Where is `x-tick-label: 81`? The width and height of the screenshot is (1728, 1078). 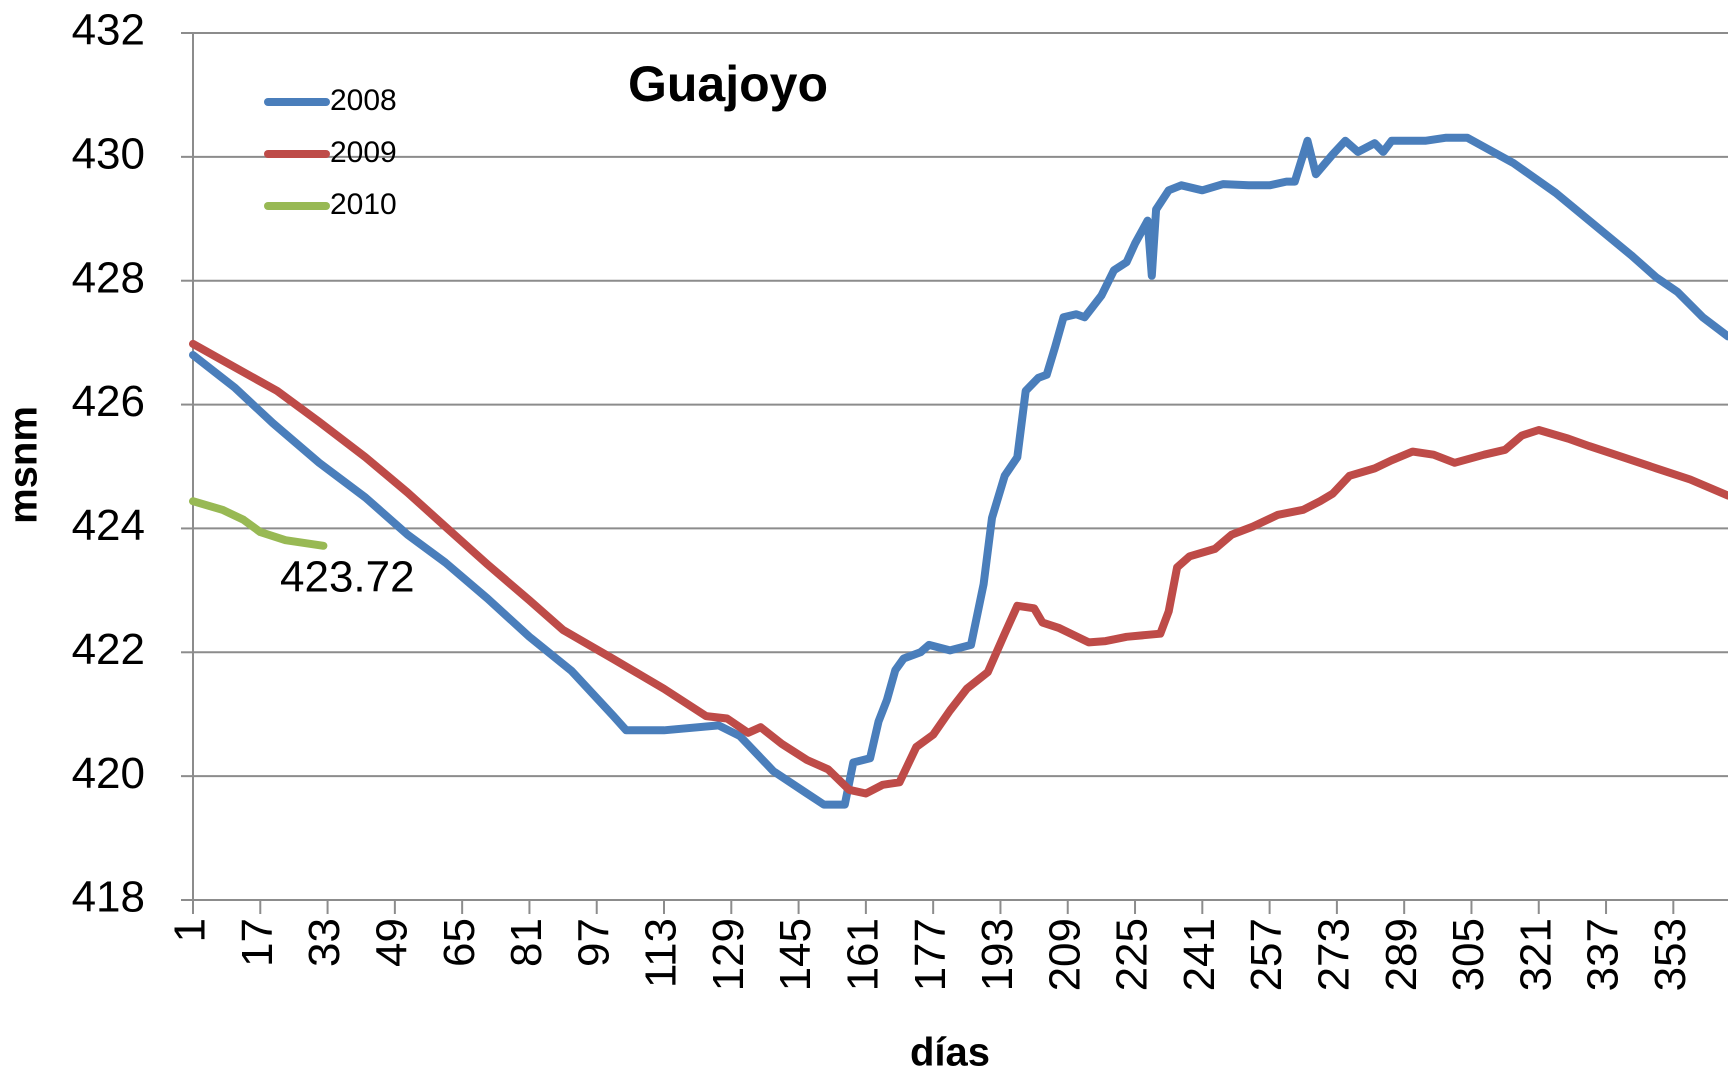
x-tick-label: 81 is located at coordinates (526, 942).